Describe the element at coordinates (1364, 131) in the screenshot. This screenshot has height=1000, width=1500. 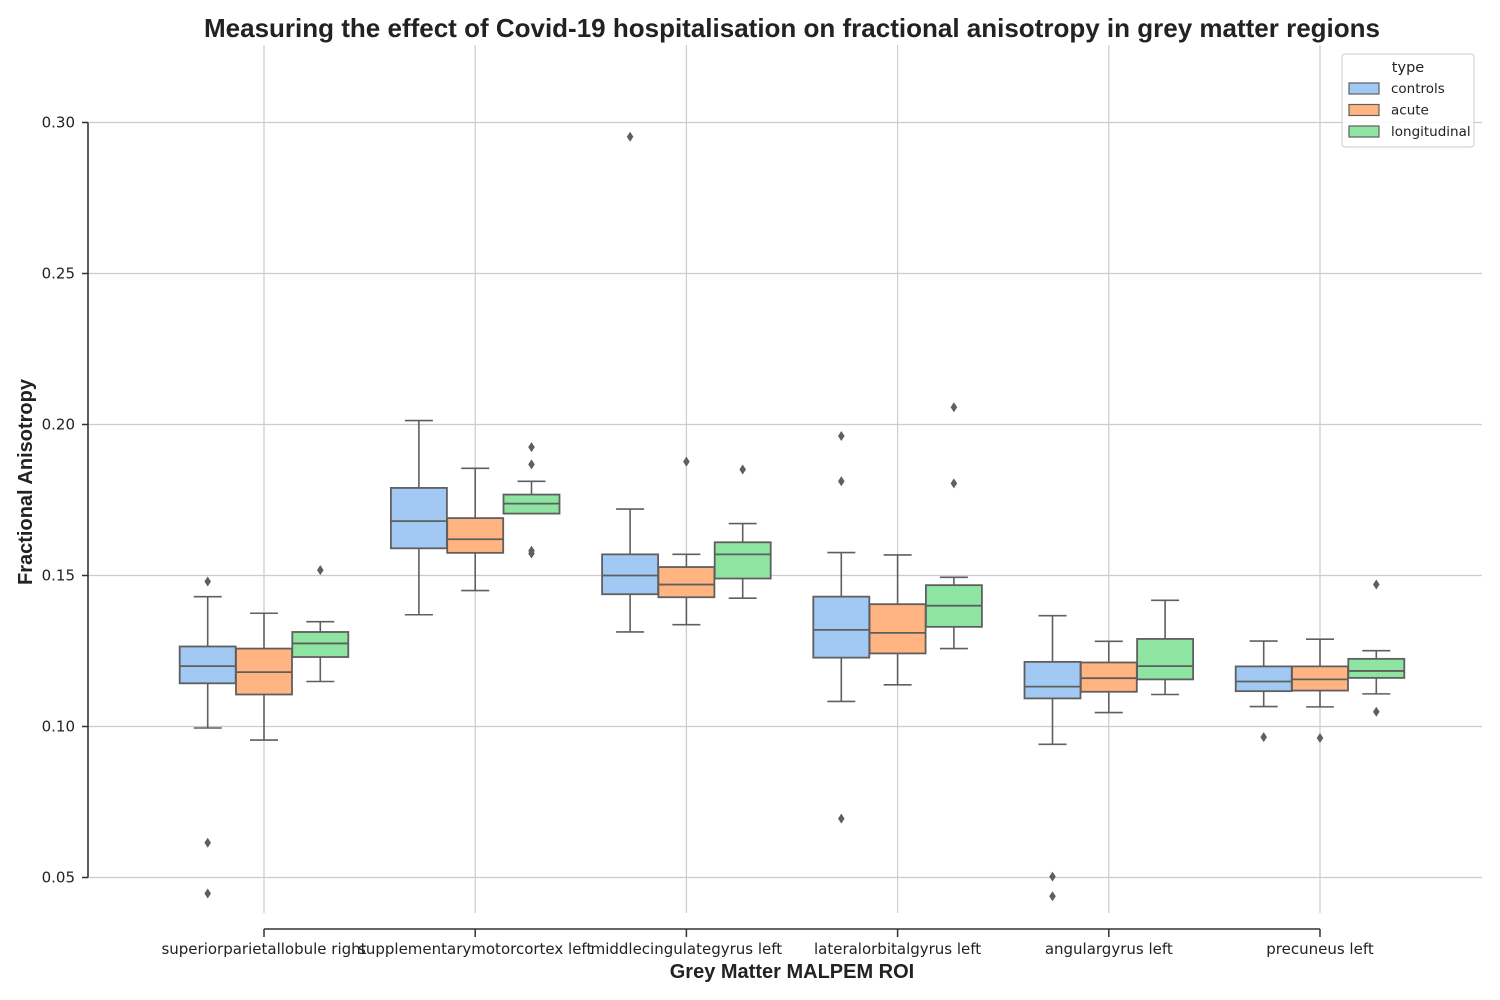
I see `legend-swatch-longitudinal` at that location.